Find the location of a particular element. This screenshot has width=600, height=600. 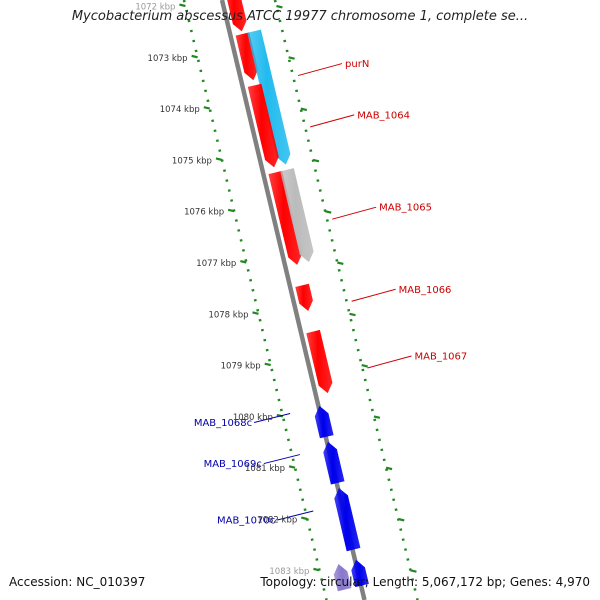

gene-label-text: purN is located at coordinates (357, 64).